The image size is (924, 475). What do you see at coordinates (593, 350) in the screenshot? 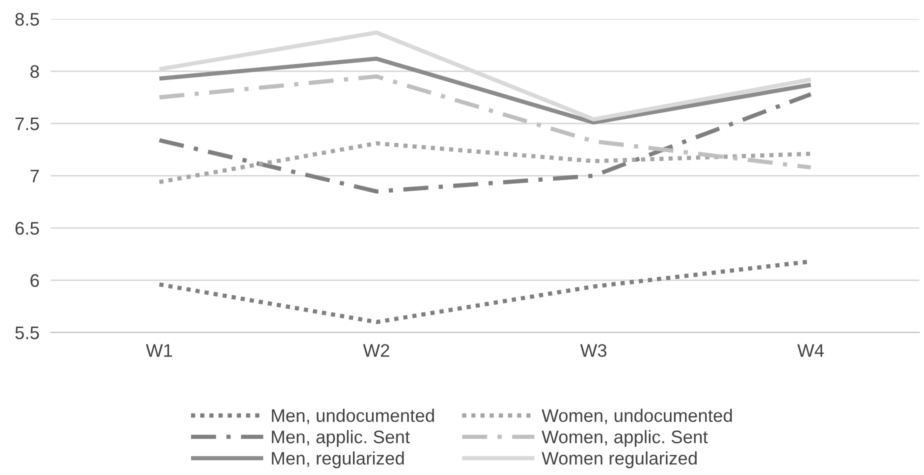
I see `x-tick-label: W3` at bounding box center [593, 350].